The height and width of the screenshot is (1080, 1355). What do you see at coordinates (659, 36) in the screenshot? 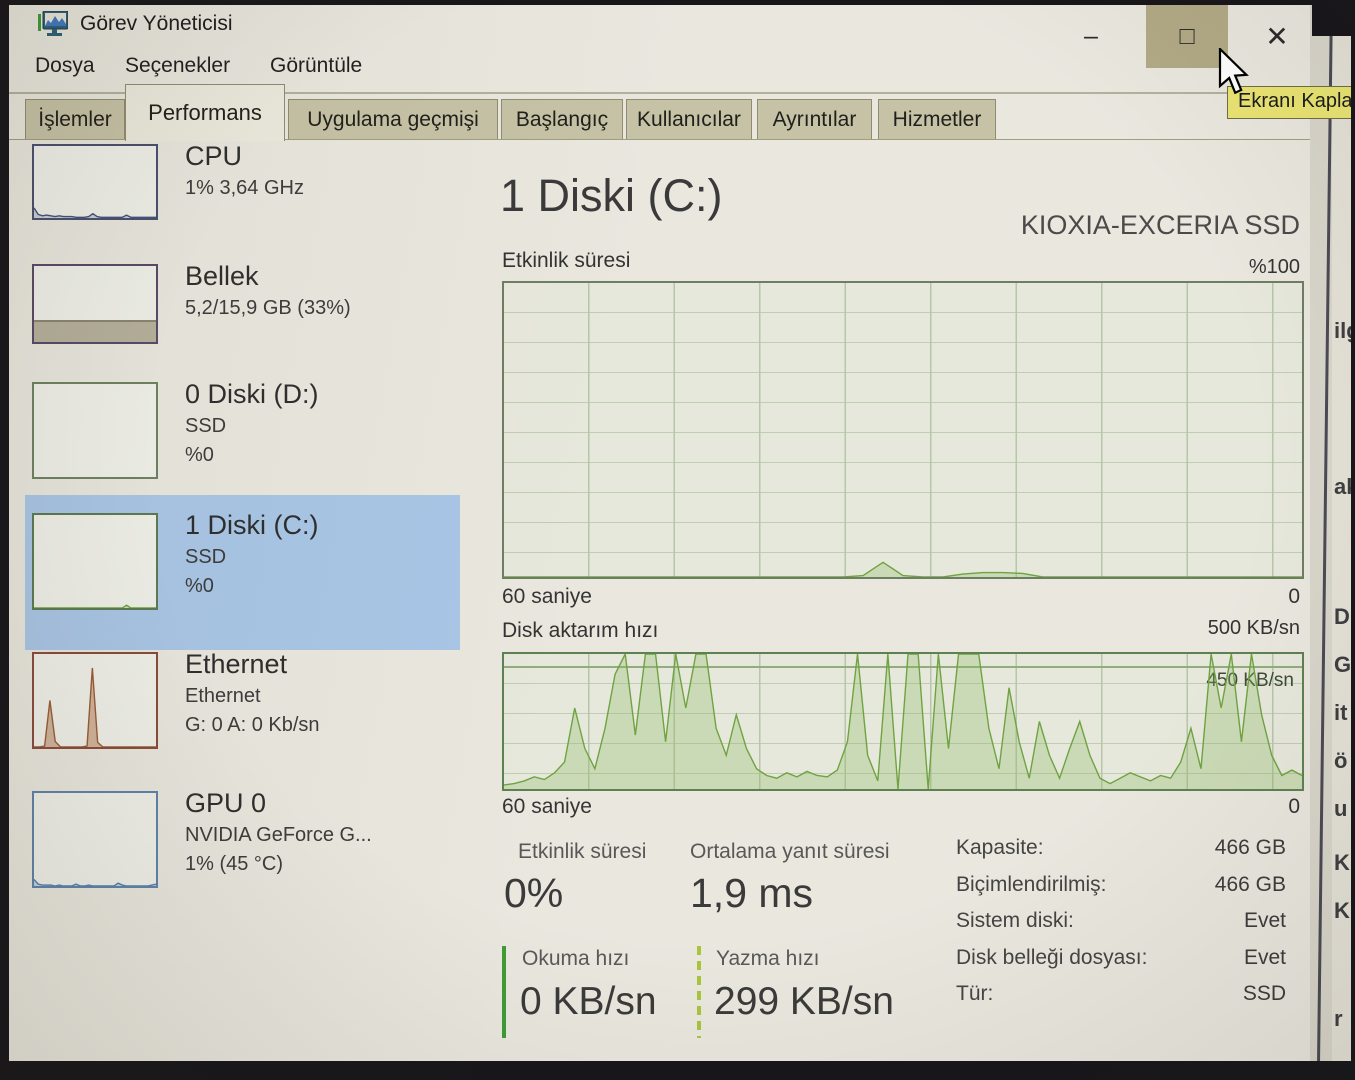
I see `titlebar: Görev Yöneticisi – □ ✕` at bounding box center [659, 36].